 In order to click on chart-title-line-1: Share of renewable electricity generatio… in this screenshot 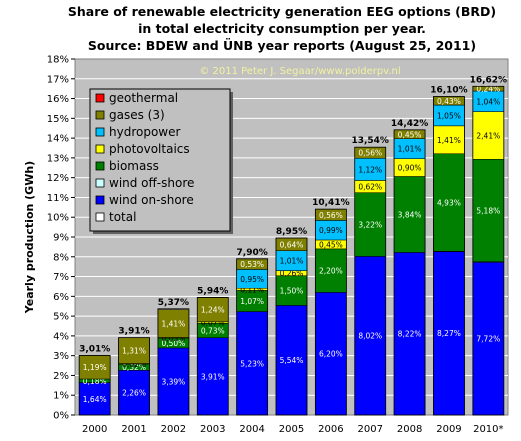, I will do `click(282, 11)`.